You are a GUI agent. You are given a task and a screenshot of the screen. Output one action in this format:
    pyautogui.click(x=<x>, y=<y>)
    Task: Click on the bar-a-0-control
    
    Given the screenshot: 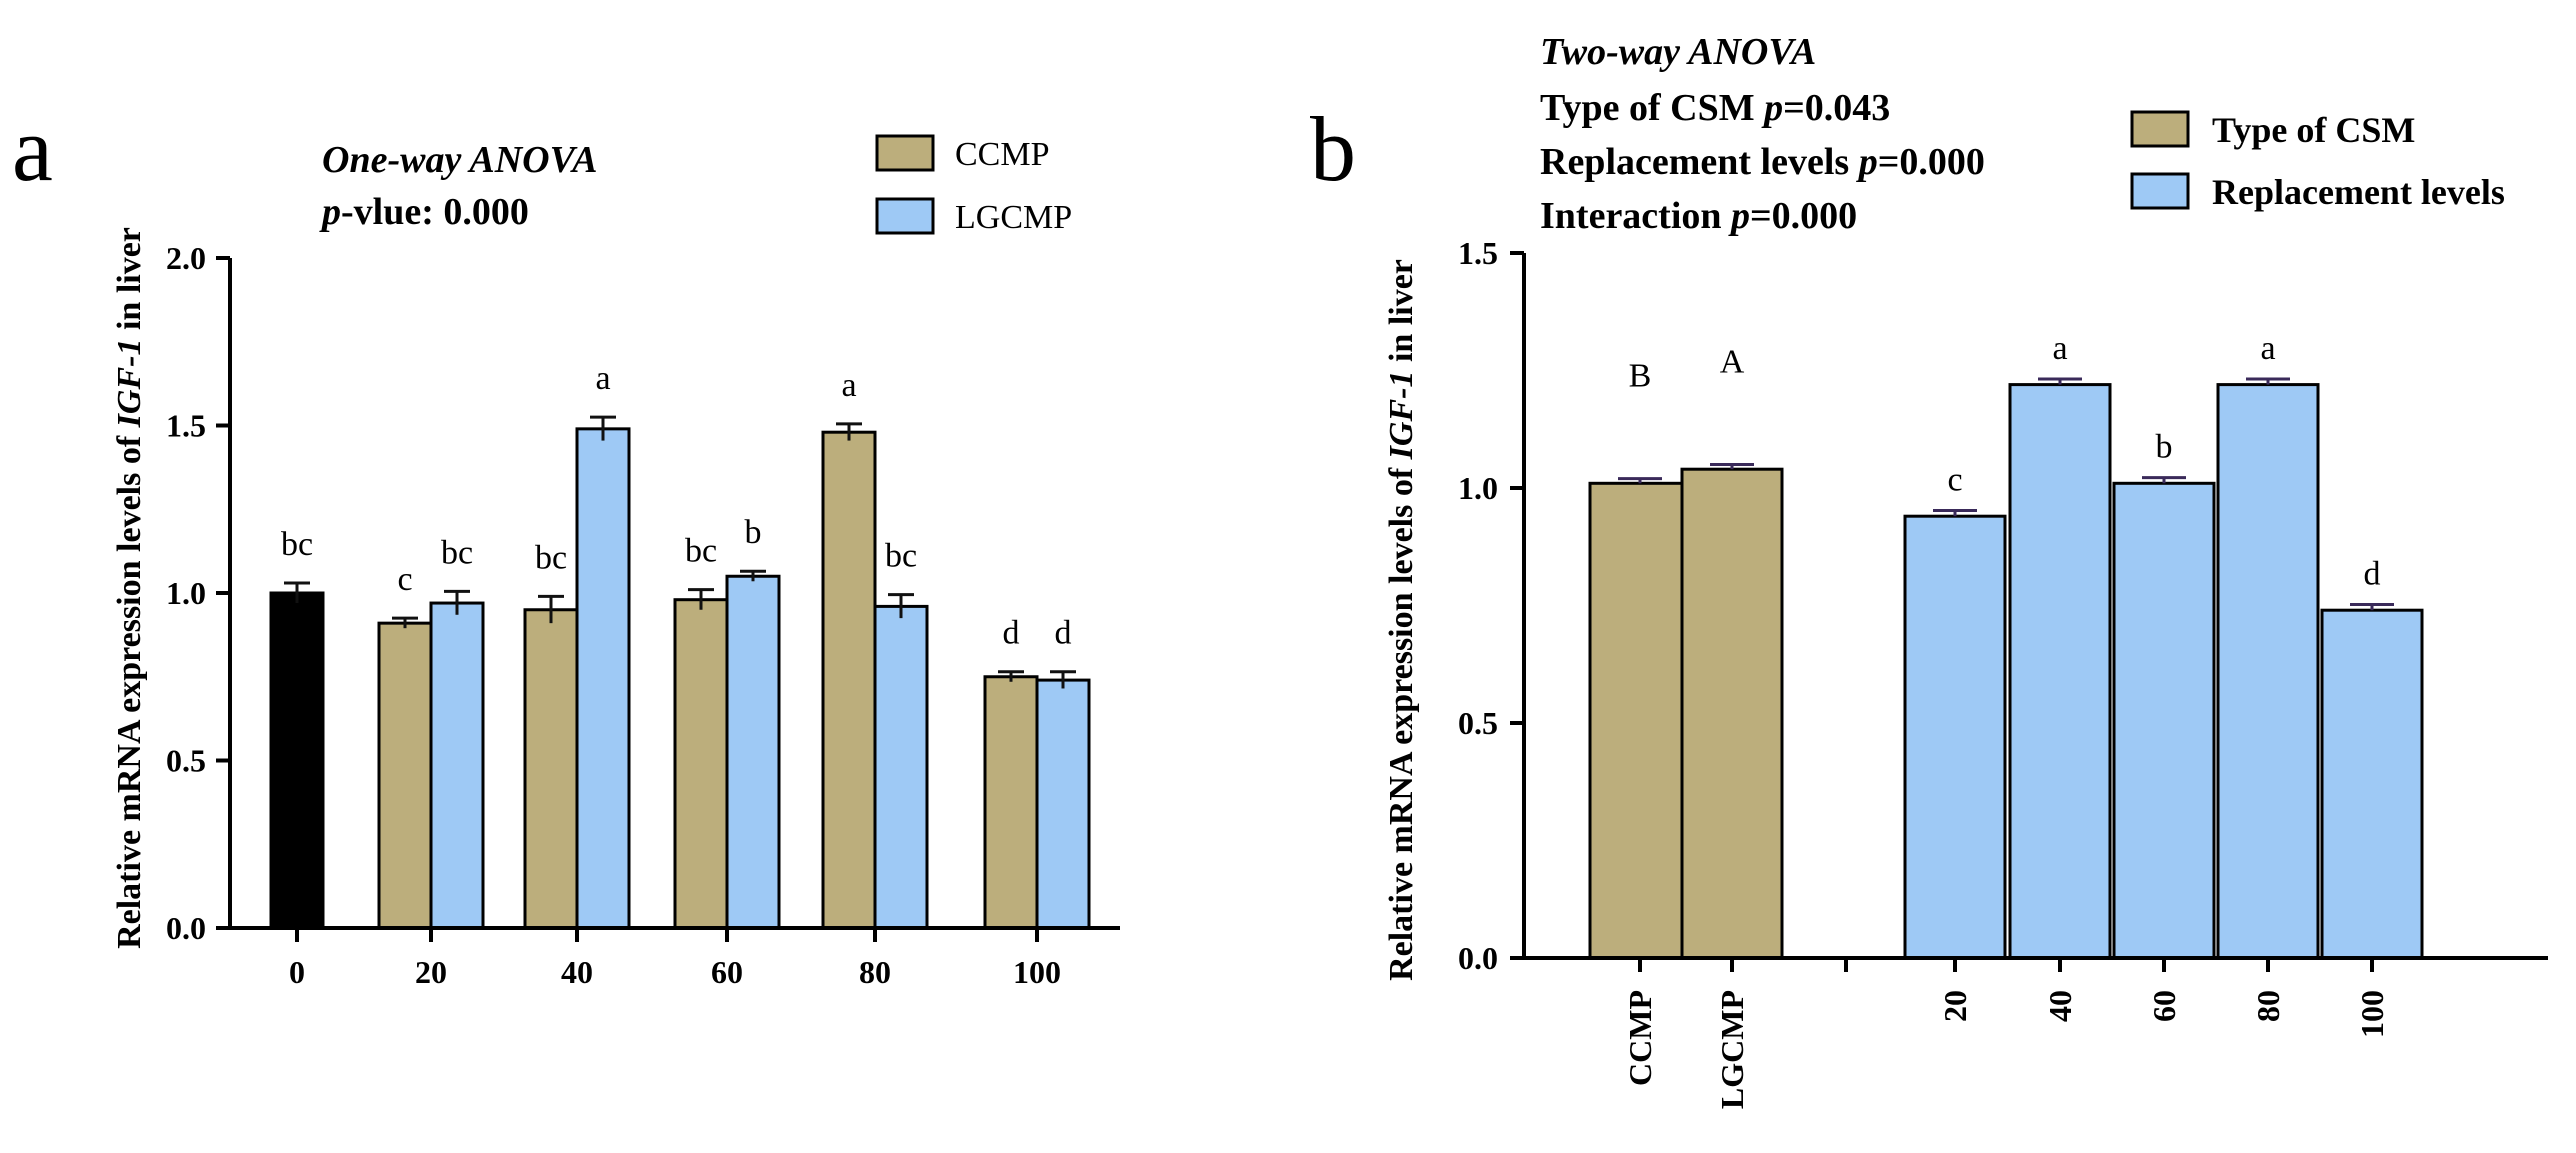 What is the action you would take?
    pyautogui.click(x=297, y=760)
    